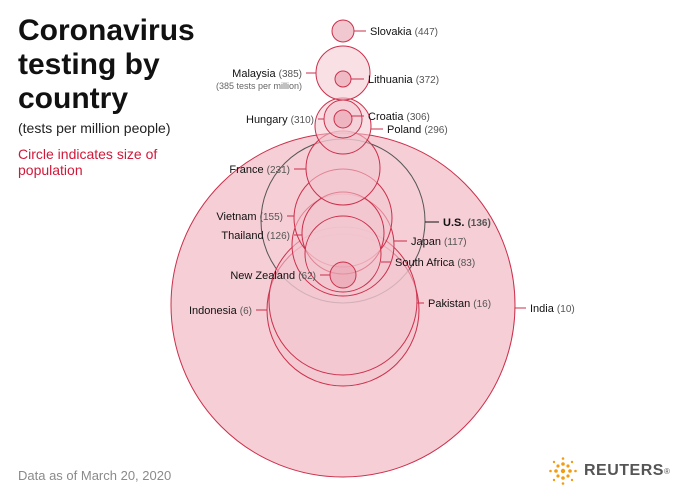 The image size is (680, 500). What do you see at coordinates (255, 74) in the screenshot?
I see `label-country-malaysia: Malaysia` at bounding box center [255, 74].